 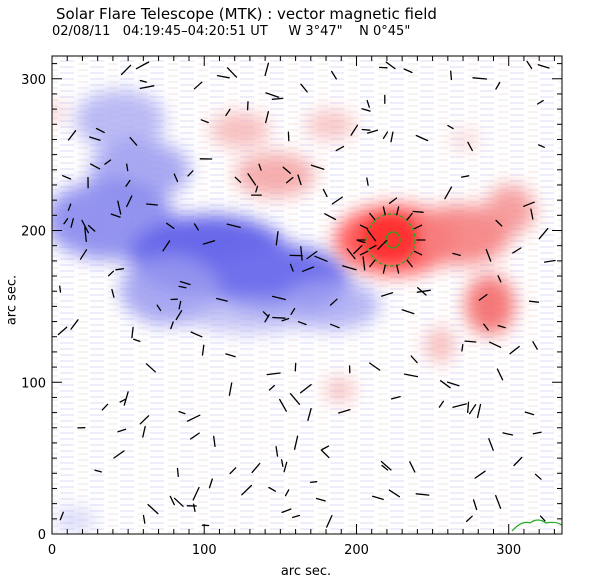 I want to click on x-tick-label: 300, so click(x=508, y=550).